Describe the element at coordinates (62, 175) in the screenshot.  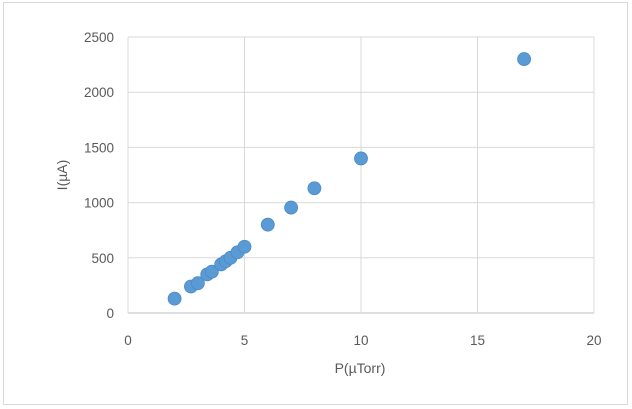
I see `y-axis-title: I(µA)` at that location.